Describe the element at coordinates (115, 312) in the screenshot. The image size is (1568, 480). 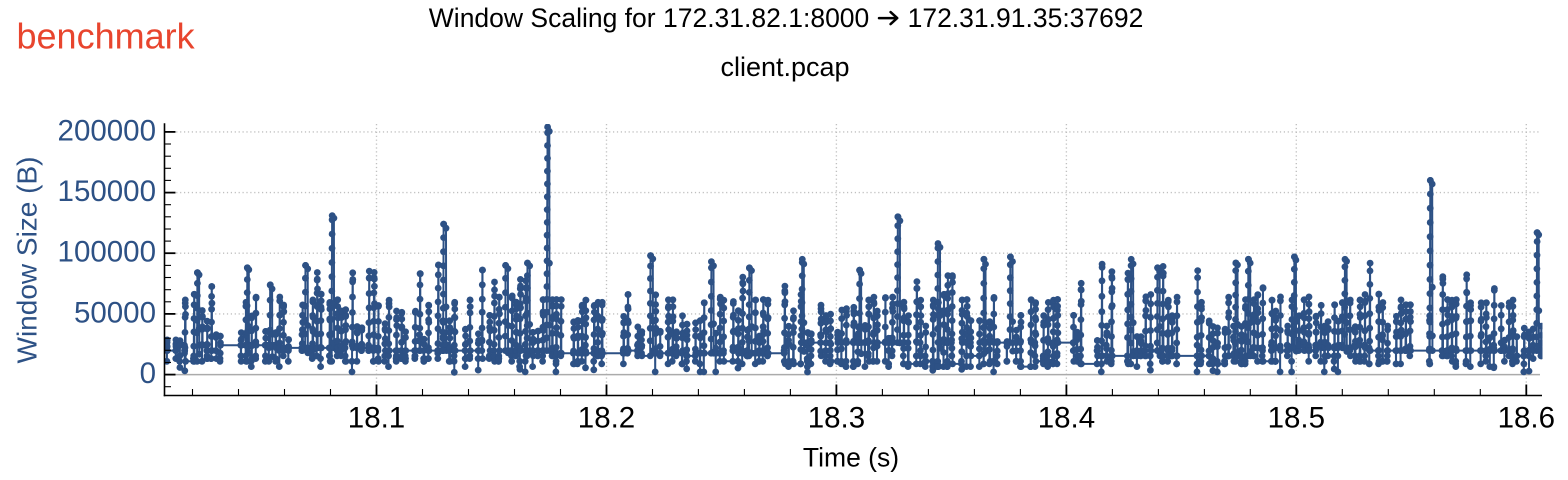
I see `svg-text: 50000` at that location.